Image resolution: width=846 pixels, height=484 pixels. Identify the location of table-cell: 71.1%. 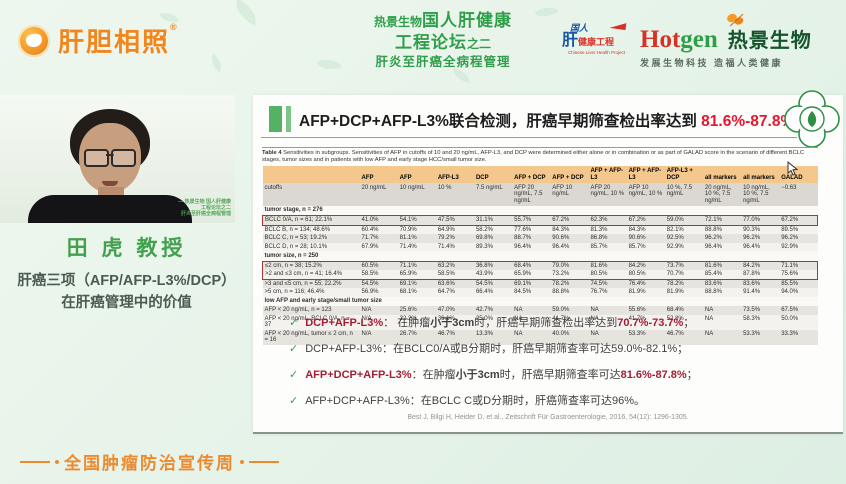
(416, 265).